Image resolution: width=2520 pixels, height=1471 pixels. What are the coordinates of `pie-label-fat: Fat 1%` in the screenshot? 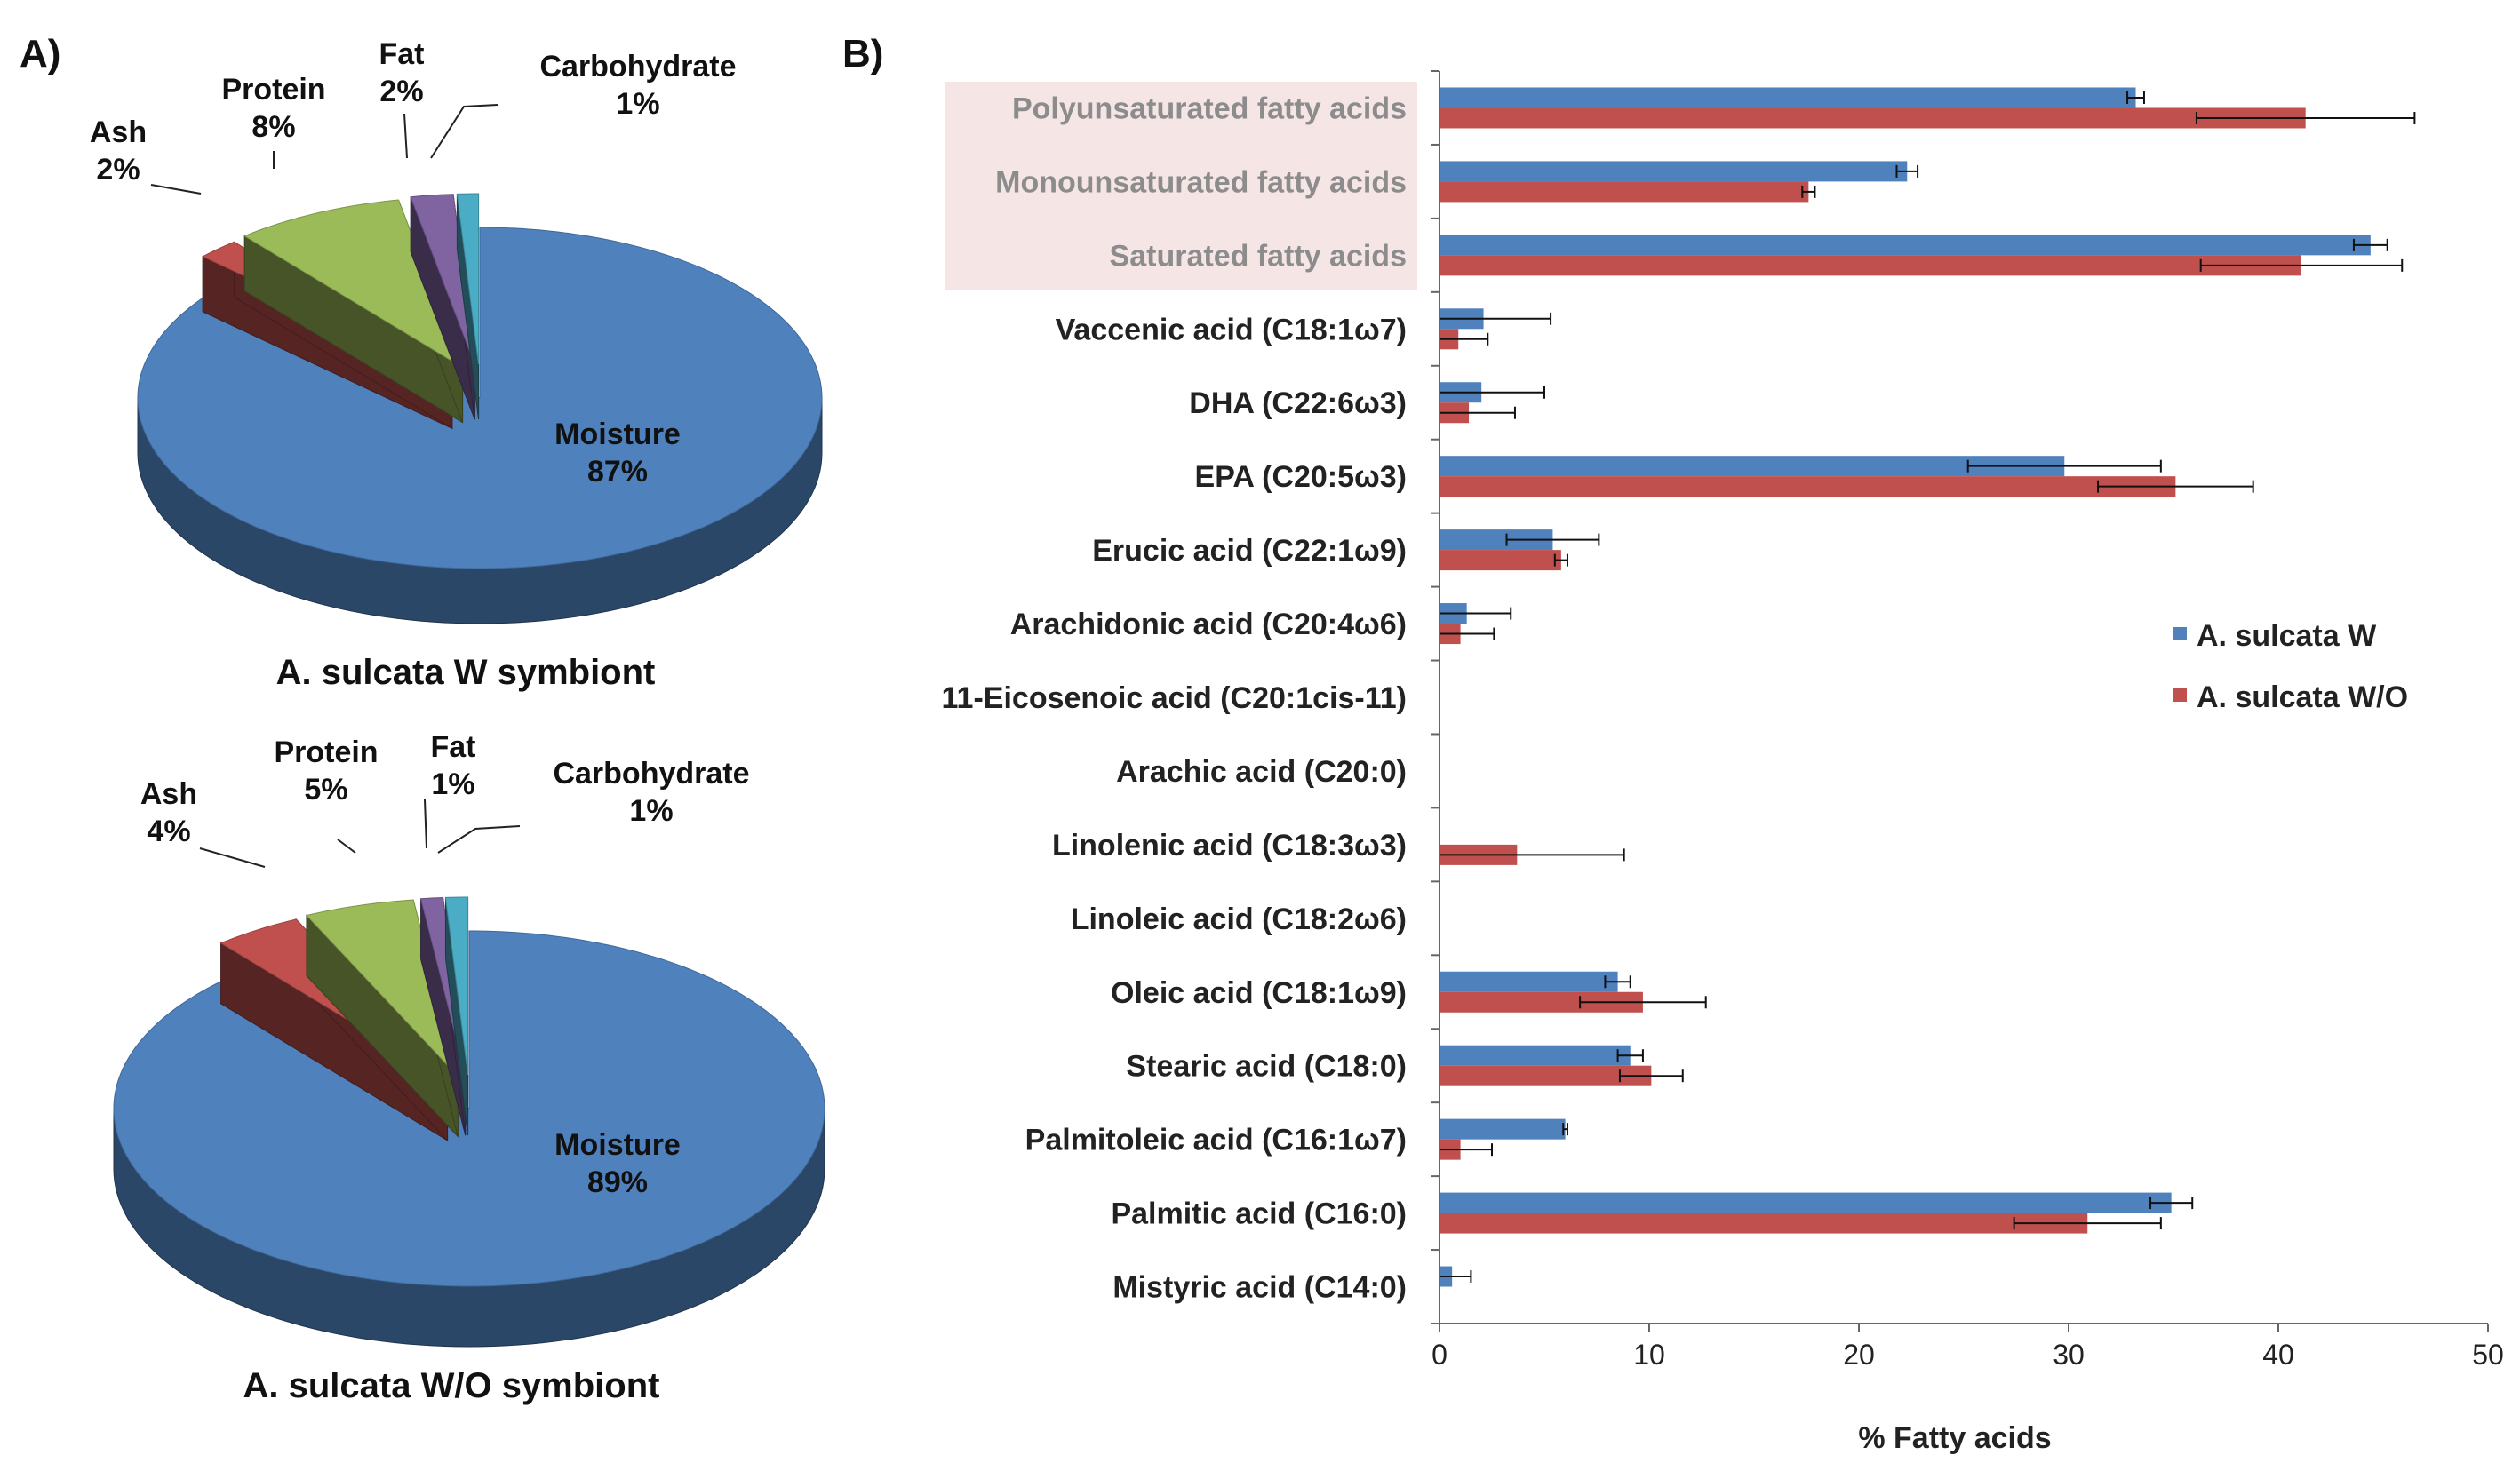 It's located at (453, 765).